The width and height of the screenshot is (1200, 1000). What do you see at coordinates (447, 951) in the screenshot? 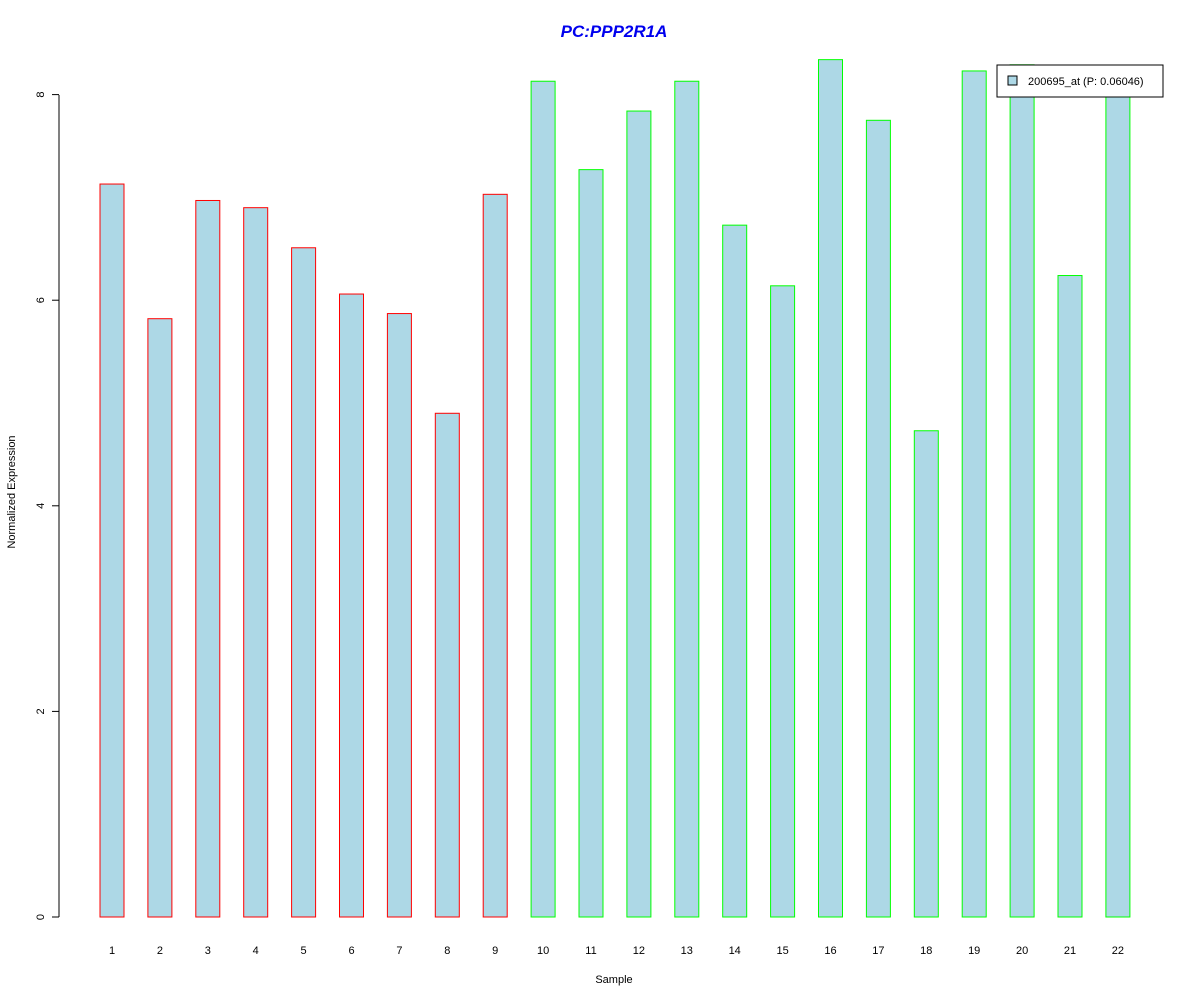
I see `x-tick-label: 8` at bounding box center [447, 951].